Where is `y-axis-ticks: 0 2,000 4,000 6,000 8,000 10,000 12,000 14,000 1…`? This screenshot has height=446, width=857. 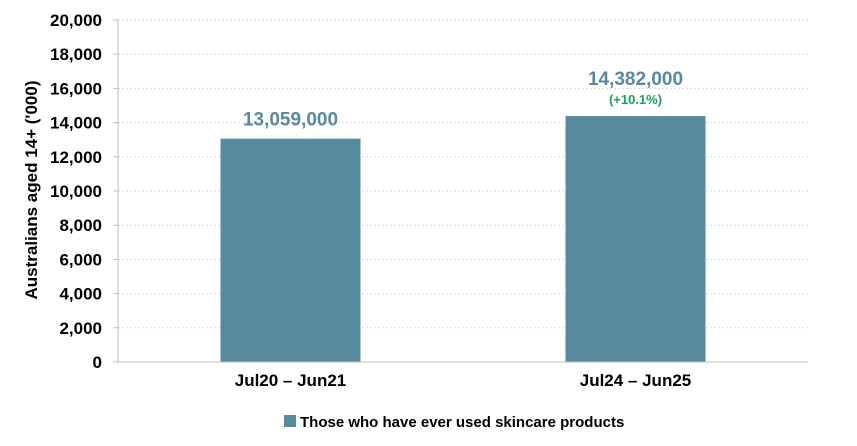 y-axis-ticks: 0 2,000 4,000 6,000 8,000 10,000 12,000 14,000 1… is located at coordinates (84, 191).